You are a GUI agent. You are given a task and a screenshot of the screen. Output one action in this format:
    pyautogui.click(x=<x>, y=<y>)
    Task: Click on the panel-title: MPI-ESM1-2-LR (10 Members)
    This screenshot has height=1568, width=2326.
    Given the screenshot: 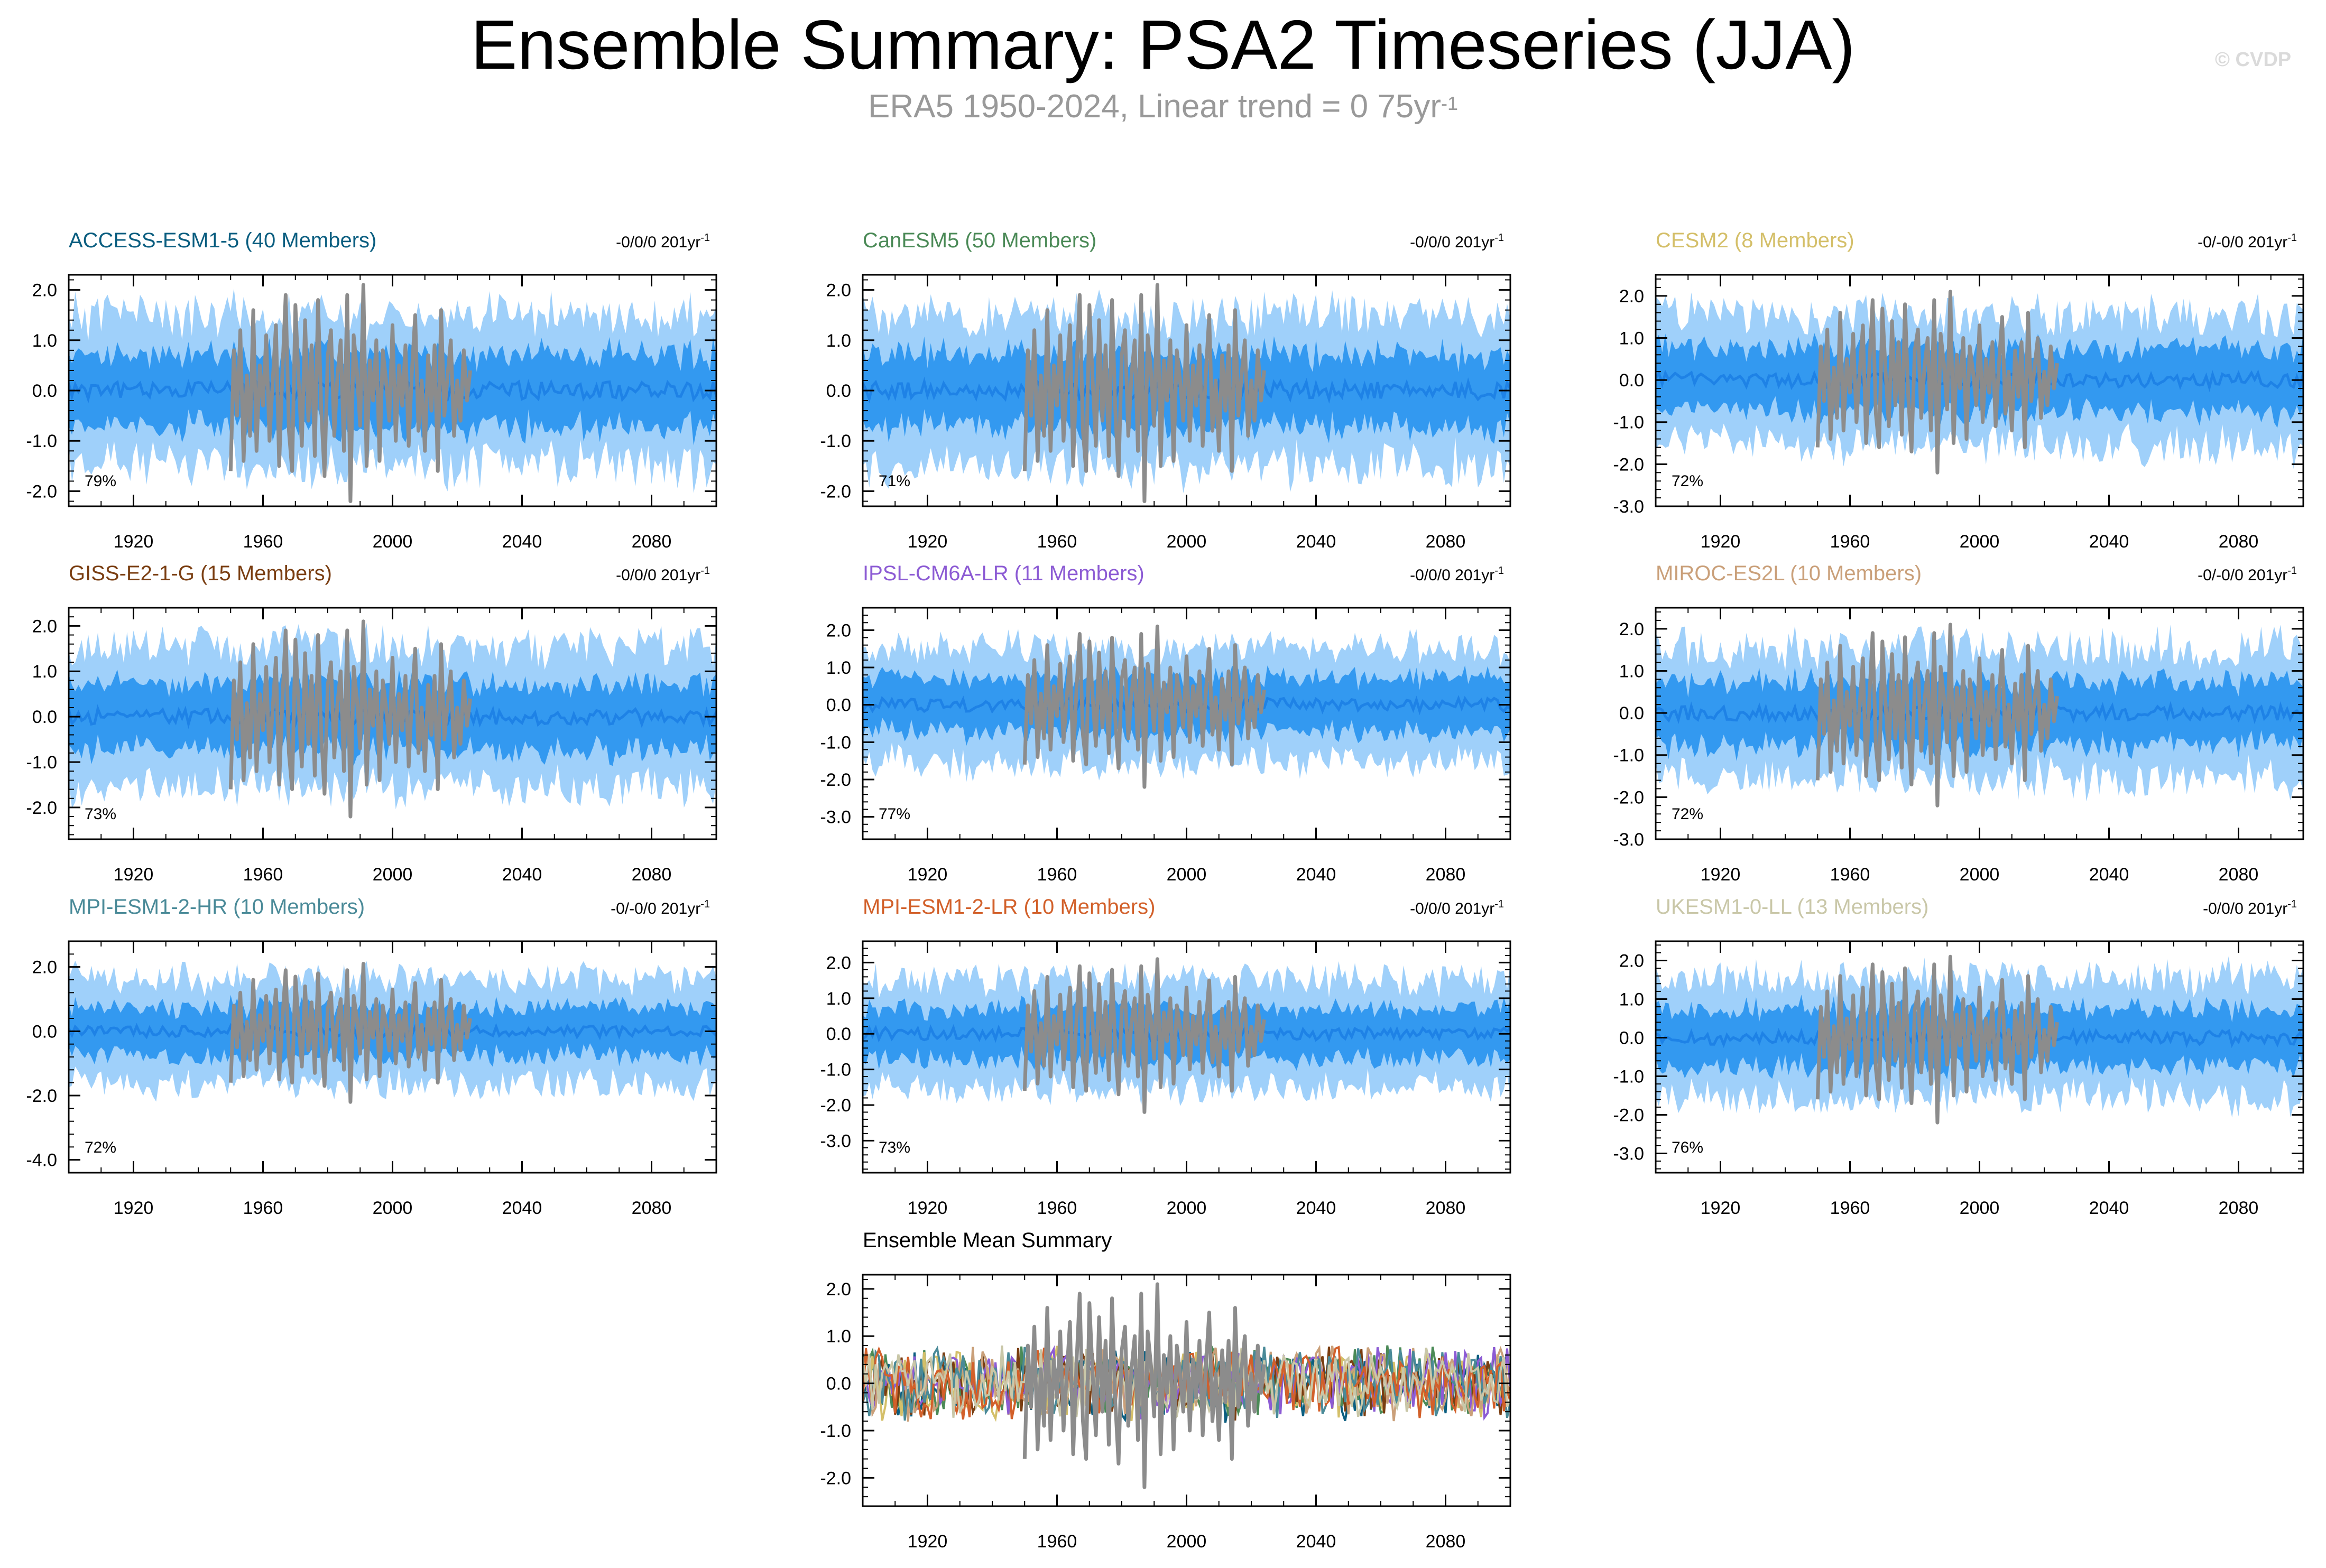 What is the action you would take?
    pyautogui.click(x=1009, y=907)
    